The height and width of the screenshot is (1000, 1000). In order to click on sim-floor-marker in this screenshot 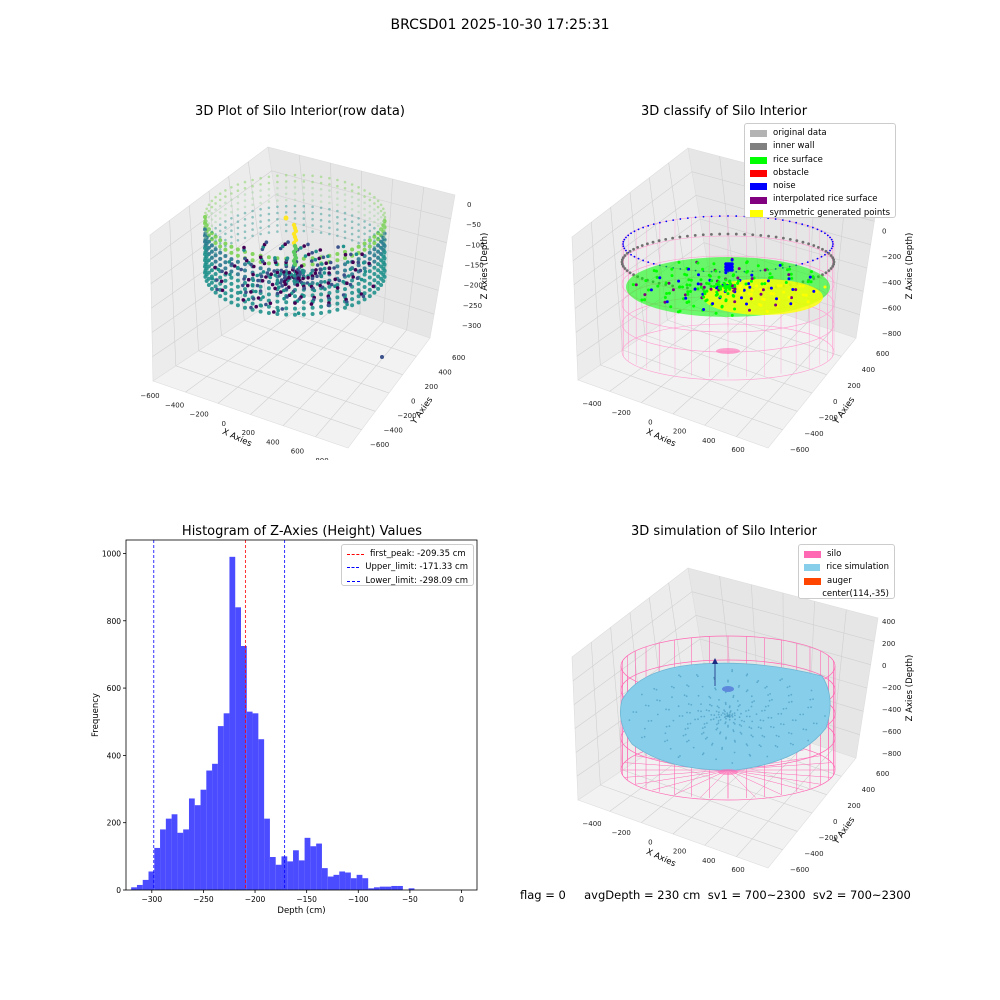, I will do `click(728, 772)`.